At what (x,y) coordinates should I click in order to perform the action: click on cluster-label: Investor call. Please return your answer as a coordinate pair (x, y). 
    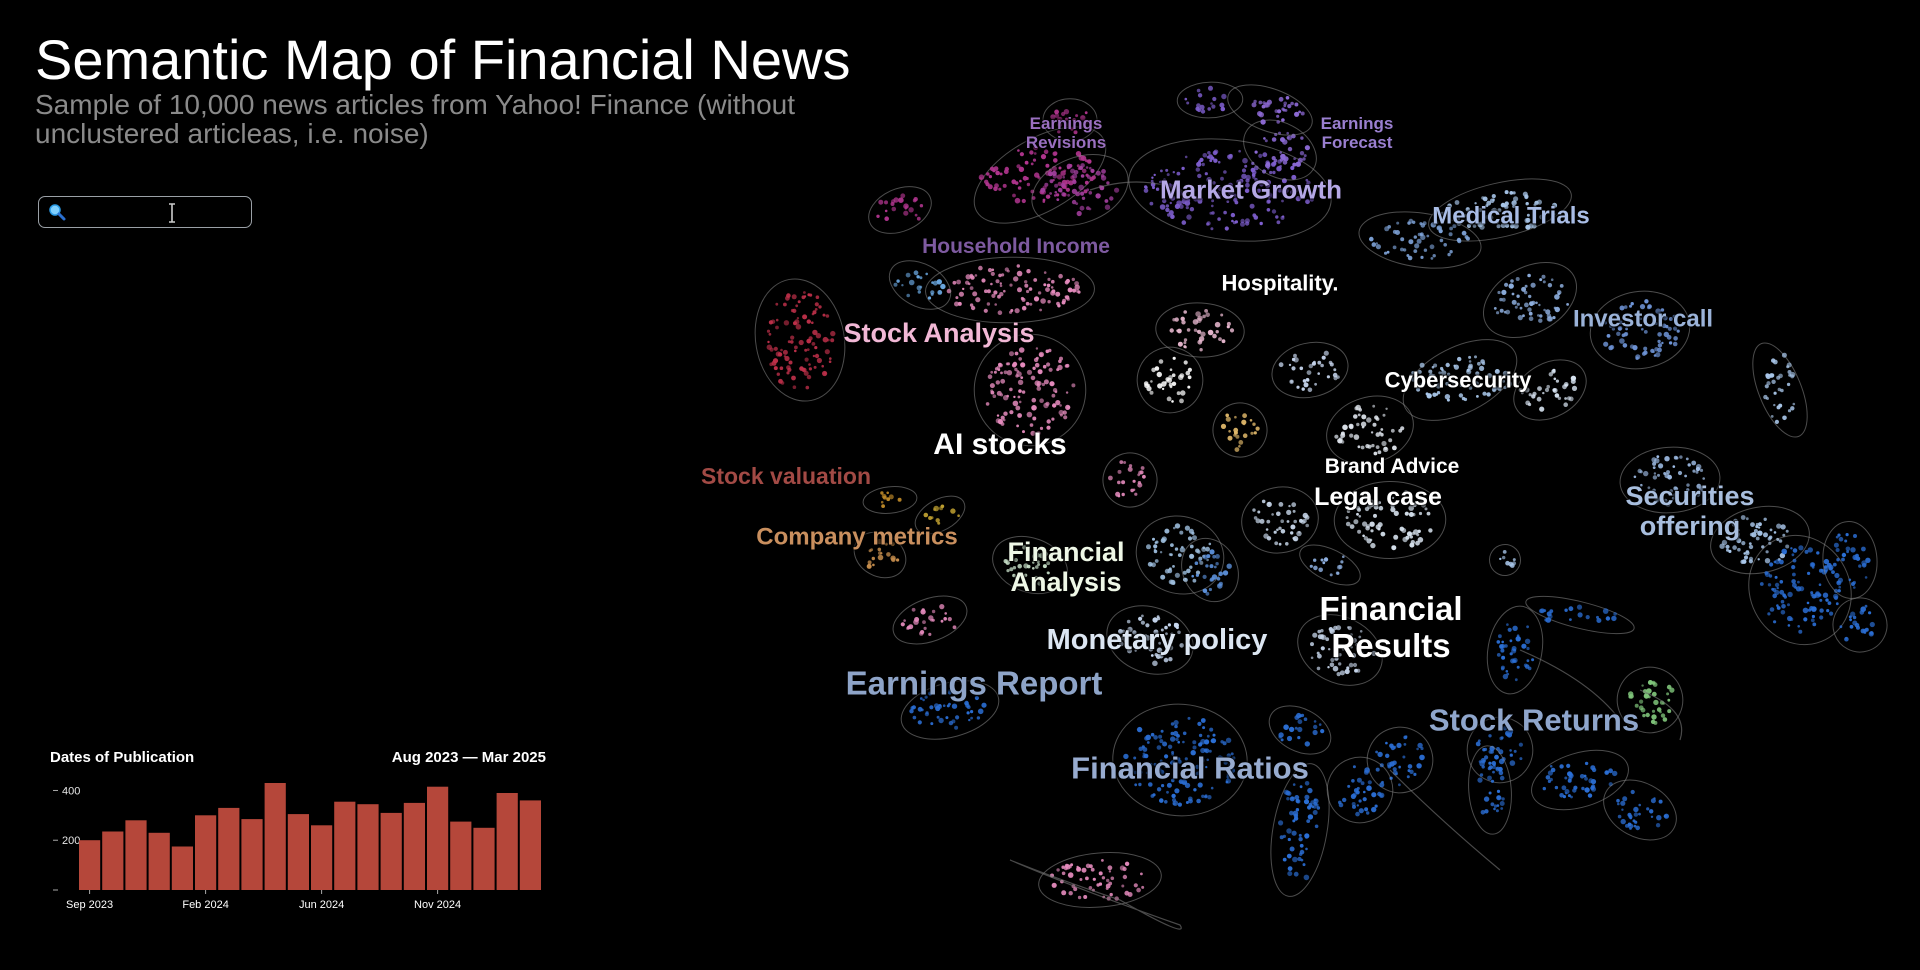
    Looking at the image, I should click on (1643, 319).